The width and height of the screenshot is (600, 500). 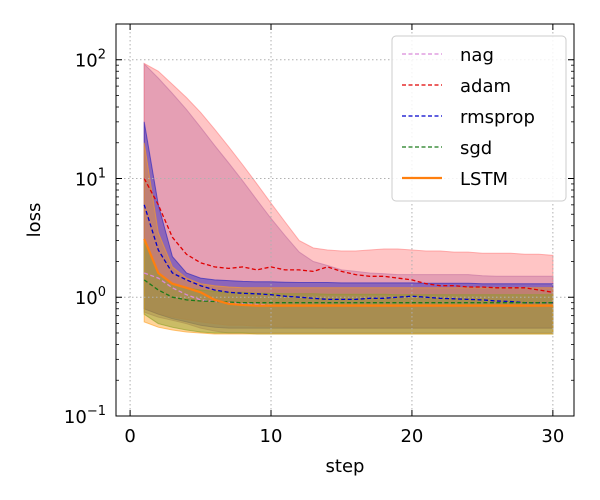 I want to click on x-tick-label: 20, so click(x=411, y=436).